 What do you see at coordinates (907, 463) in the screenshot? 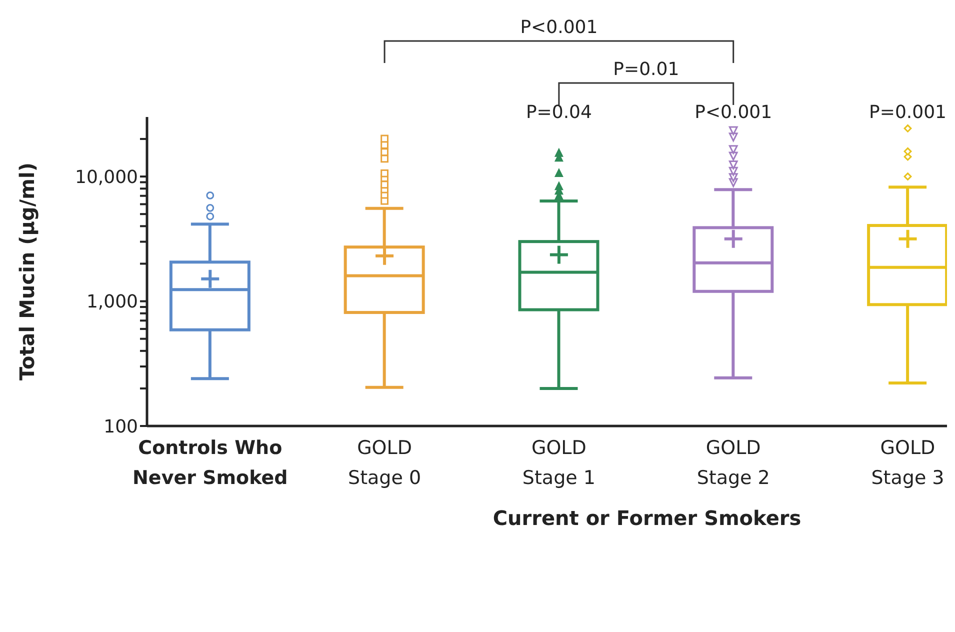
I see `x-tick-label: GOLD Stage 3` at bounding box center [907, 463].